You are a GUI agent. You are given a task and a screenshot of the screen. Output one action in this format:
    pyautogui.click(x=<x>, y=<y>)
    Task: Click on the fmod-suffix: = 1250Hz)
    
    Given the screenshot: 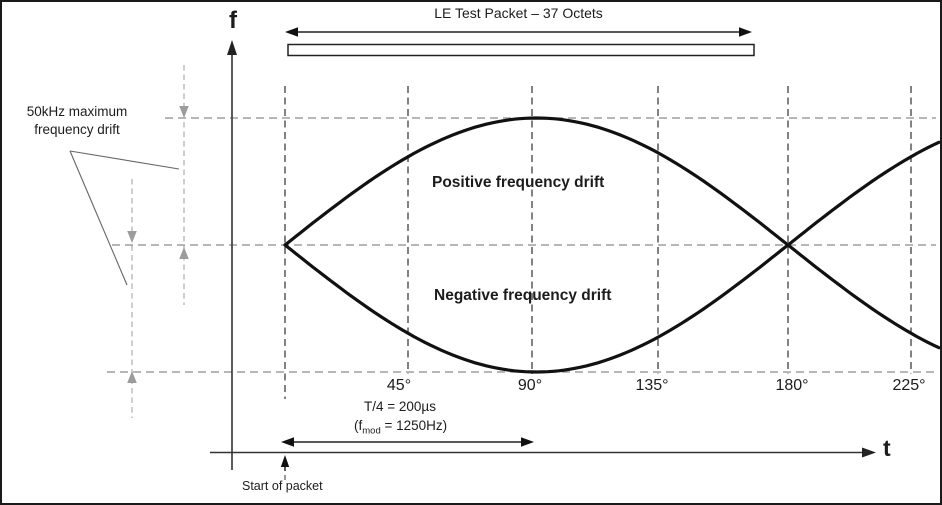 What is the action you would take?
    pyautogui.click(x=414, y=425)
    